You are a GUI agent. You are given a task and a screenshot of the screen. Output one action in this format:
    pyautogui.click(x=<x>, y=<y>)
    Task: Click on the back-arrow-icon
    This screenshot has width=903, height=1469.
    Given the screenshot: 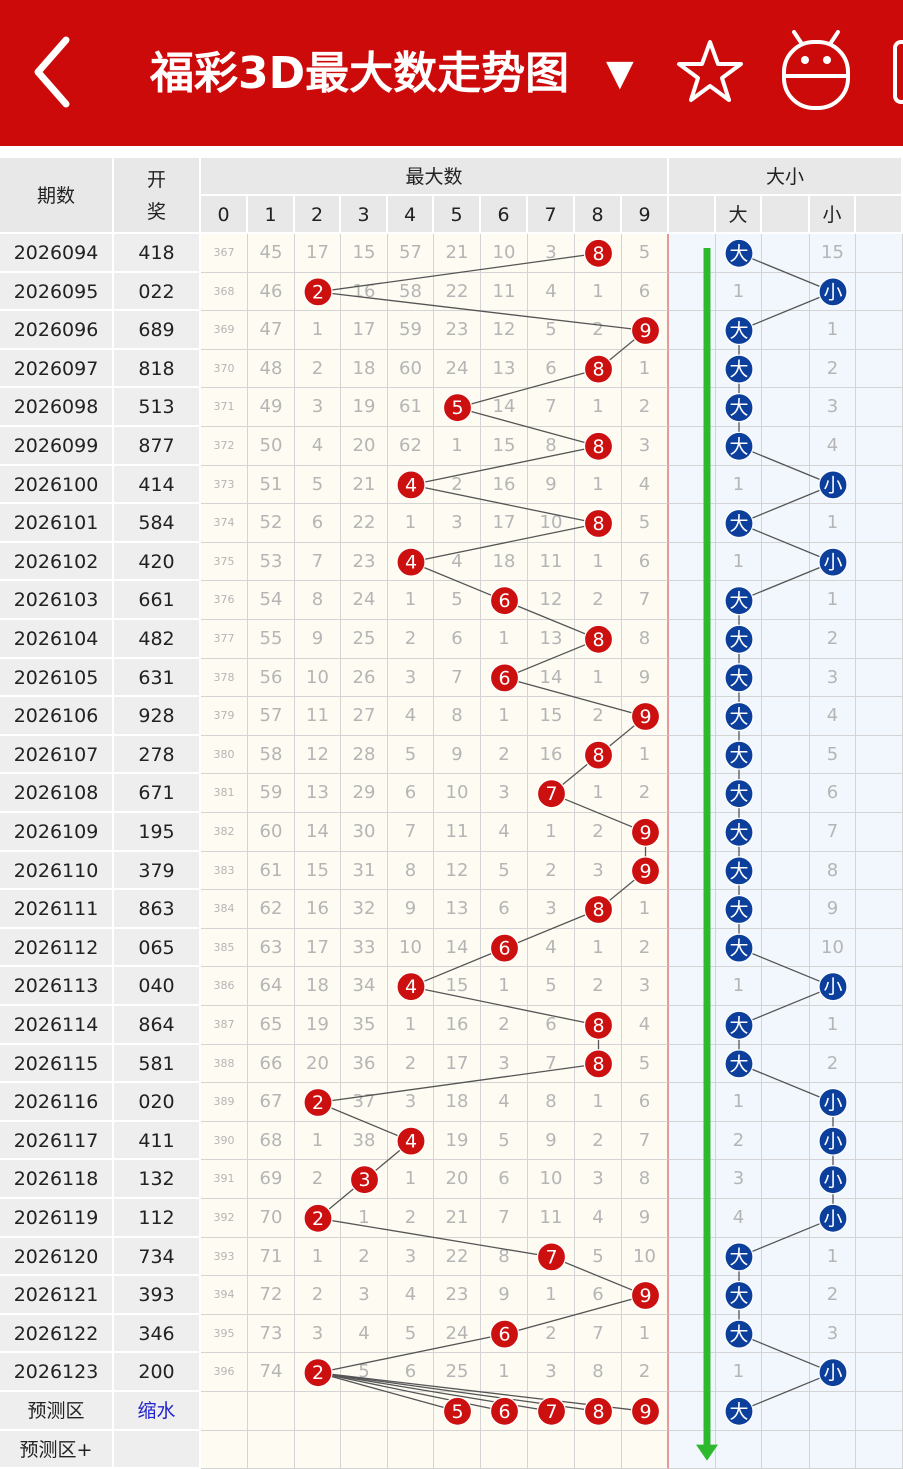 What is the action you would take?
    pyautogui.click(x=52, y=72)
    